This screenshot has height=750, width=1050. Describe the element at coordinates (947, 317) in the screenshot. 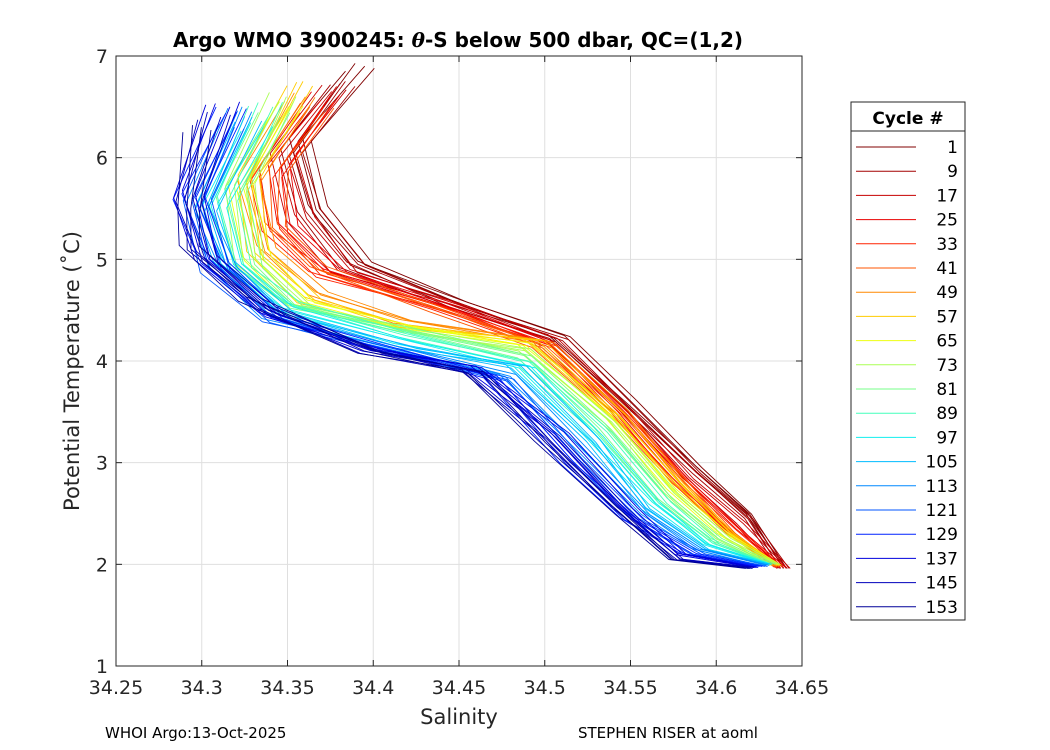

I see `legend-label-57: 57` at that location.